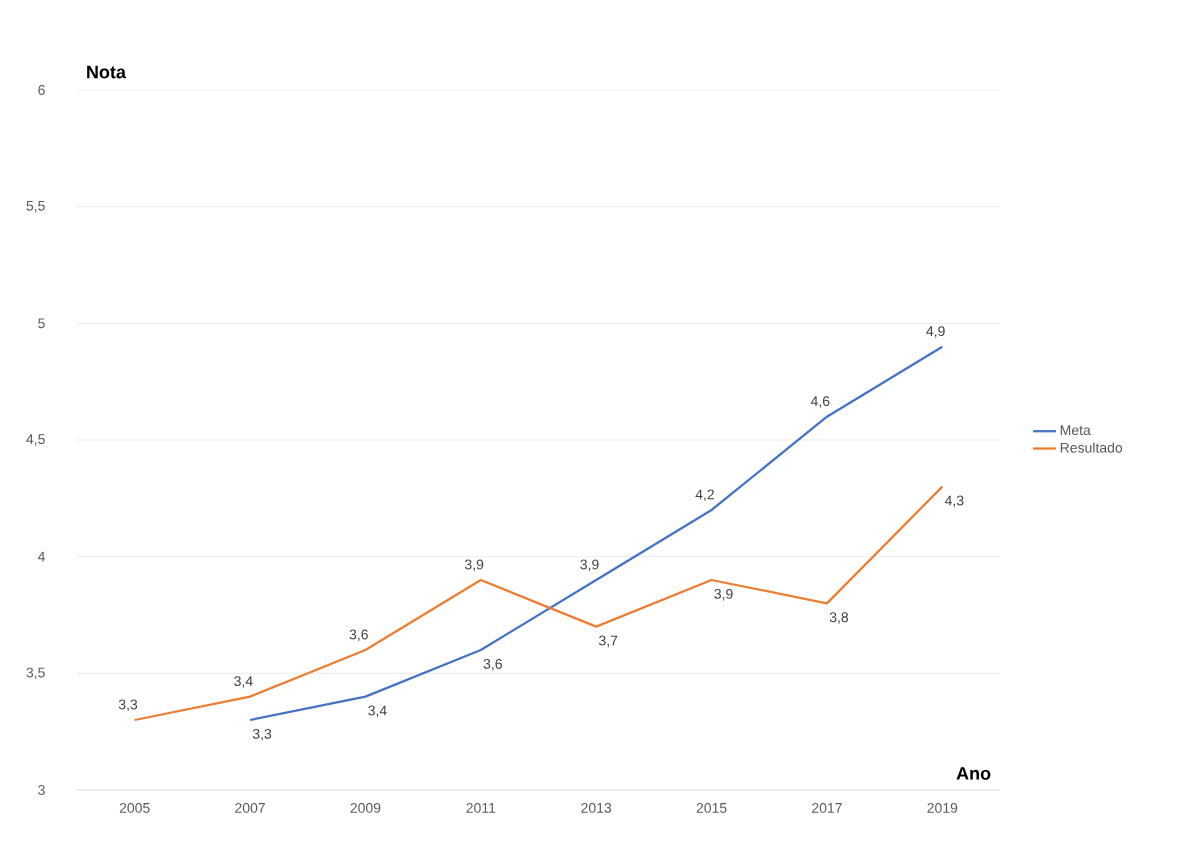 Image resolution: width=1180 pixels, height=843 pixels. I want to click on y-tick-label: 3,5, so click(35, 673).